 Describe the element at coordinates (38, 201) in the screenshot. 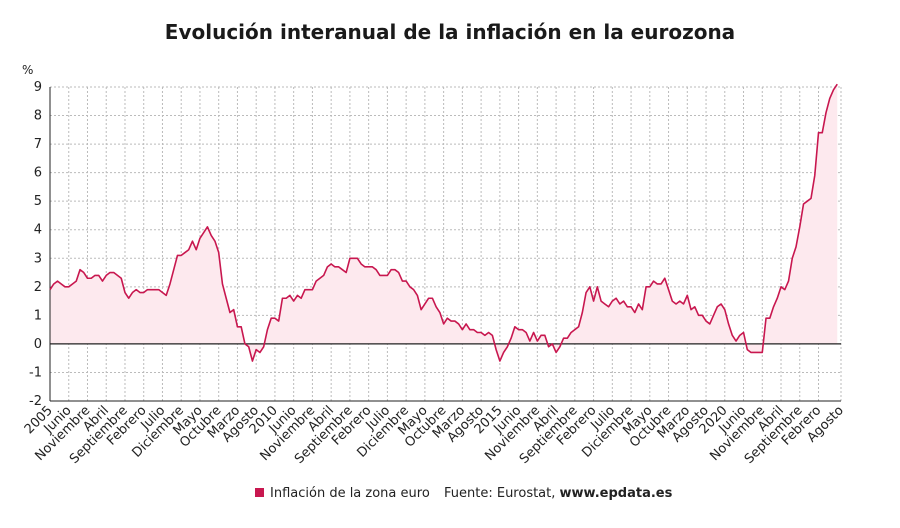

I see `y-tick-label: 5` at that location.